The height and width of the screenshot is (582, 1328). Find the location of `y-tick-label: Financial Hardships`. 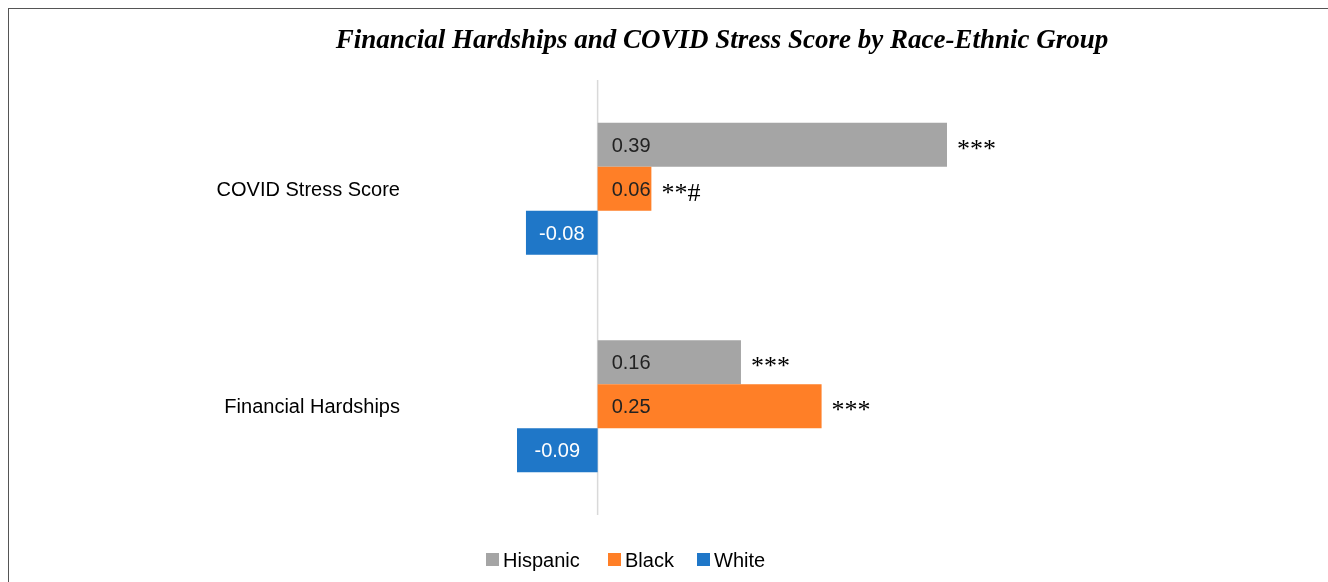

y-tick-label: Financial Hardships is located at coordinates (312, 406).